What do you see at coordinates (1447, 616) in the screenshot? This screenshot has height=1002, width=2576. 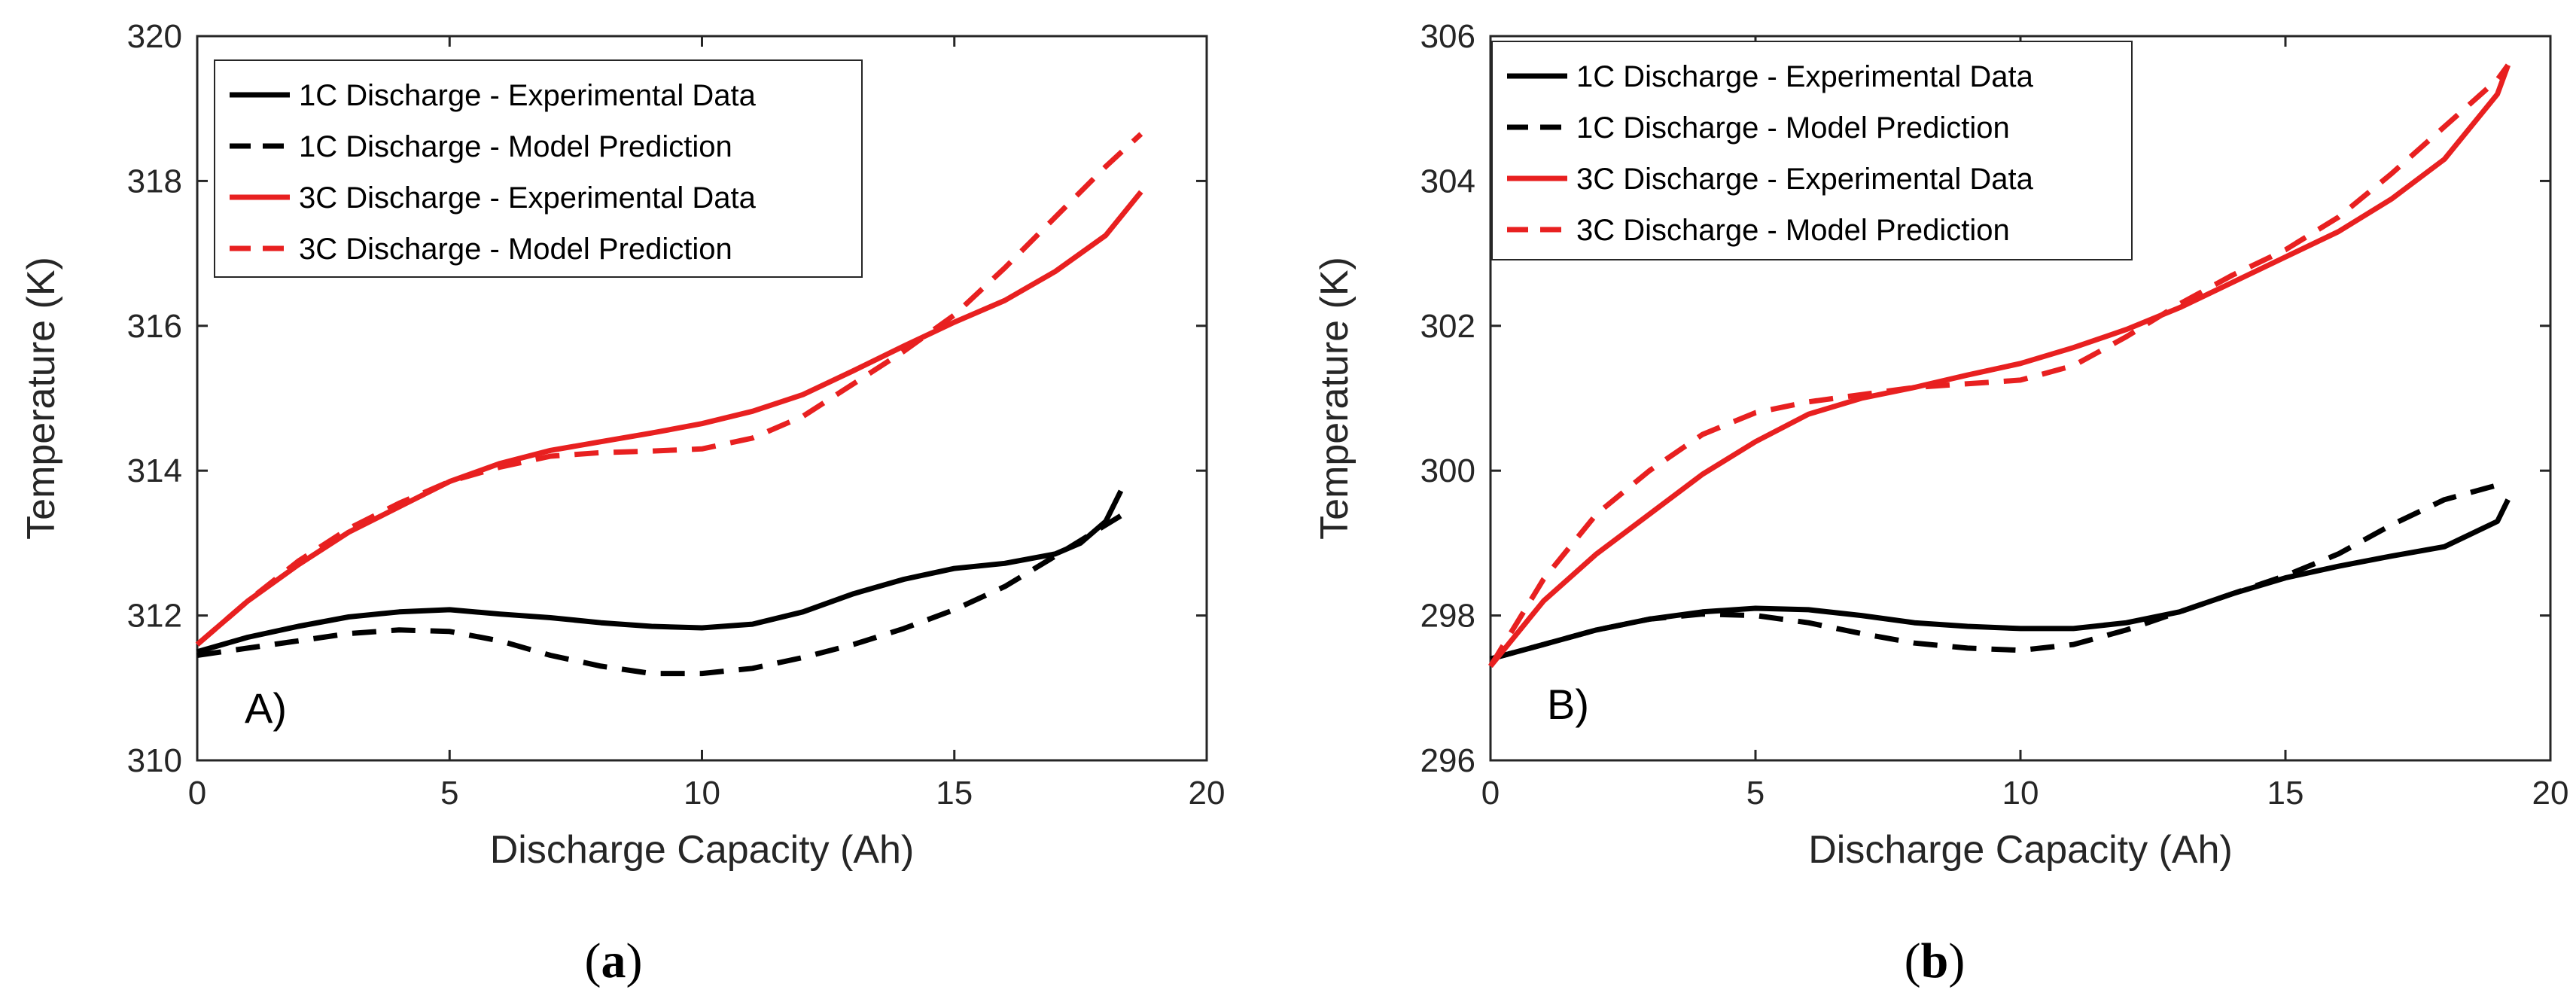 I see `y-tick-label: 298` at bounding box center [1447, 616].